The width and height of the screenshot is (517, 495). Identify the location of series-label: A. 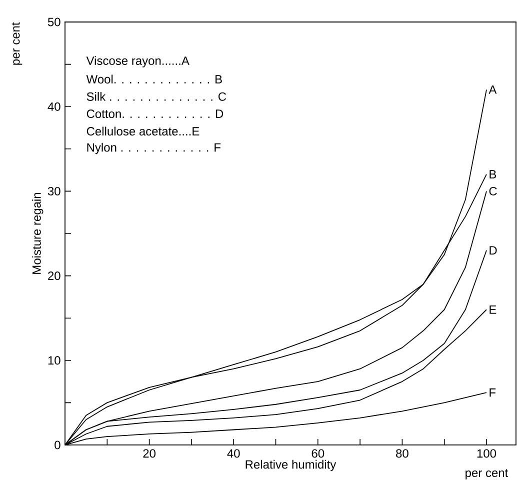
(492, 90).